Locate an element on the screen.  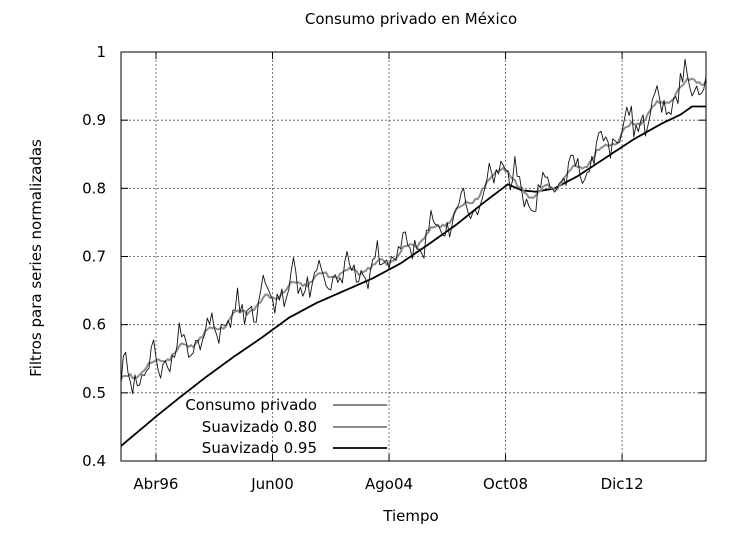
x-tick-label: Oct08 is located at coordinates (505, 484).